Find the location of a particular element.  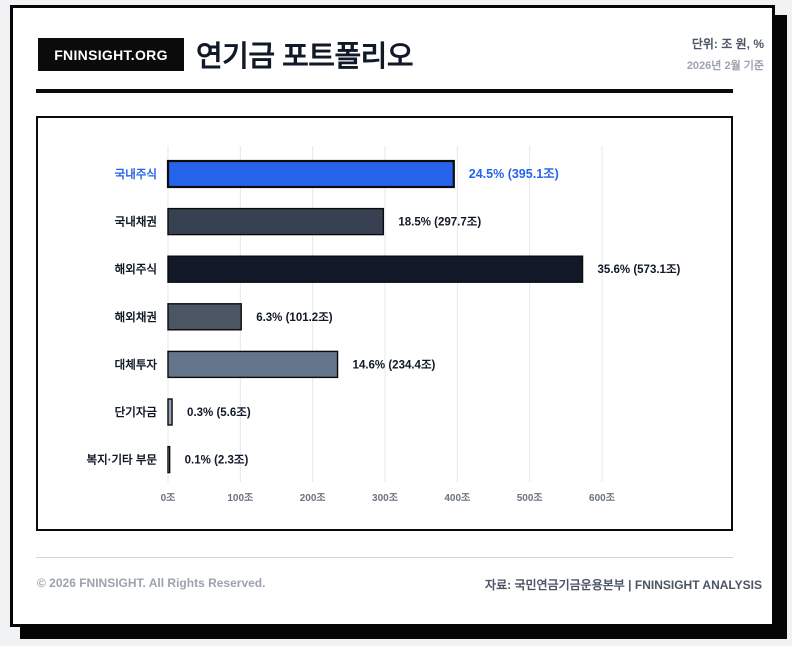

copyright-text: © 2026 FNINSIGHT. All Rights Reserved. is located at coordinates (151, 583).